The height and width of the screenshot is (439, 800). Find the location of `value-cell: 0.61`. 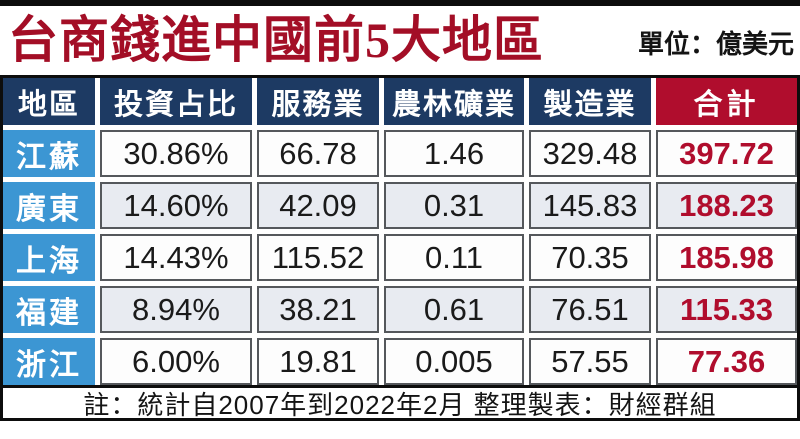

value-cell: 0.61 is located at coordinates (454, 309).